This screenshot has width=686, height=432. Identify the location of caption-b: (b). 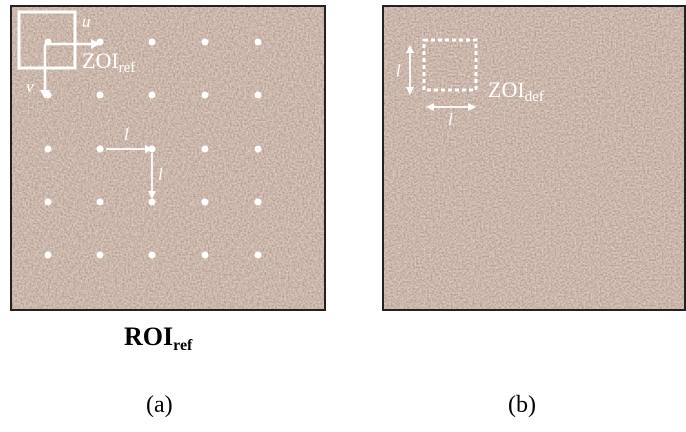
(522, 405).